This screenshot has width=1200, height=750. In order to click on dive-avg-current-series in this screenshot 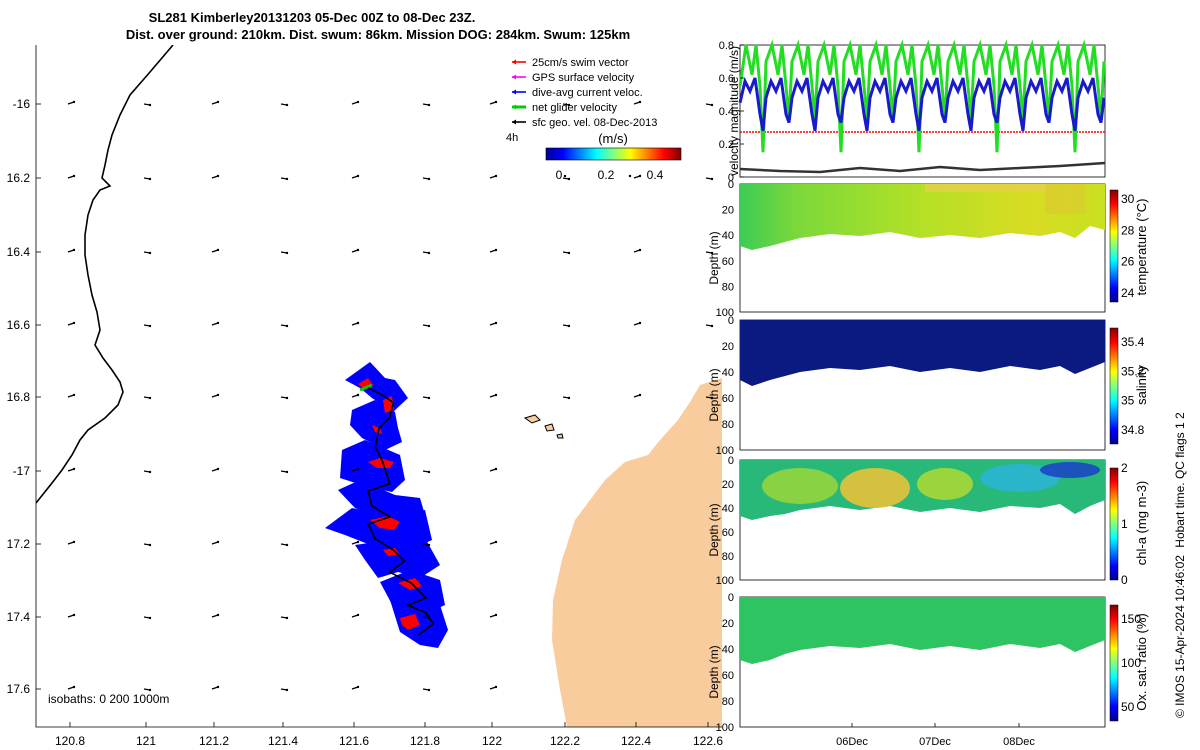, I will do `click(922, 104)`.